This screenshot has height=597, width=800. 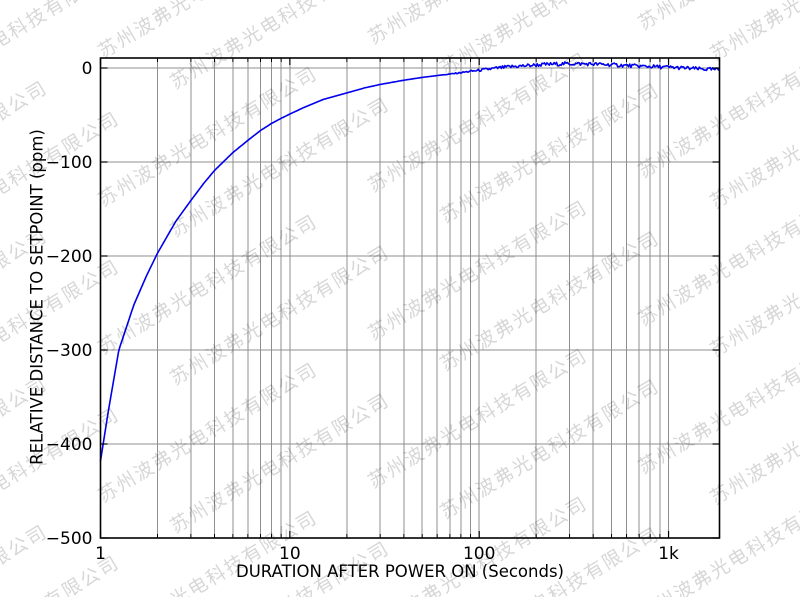 What do you see at coordinates (668, 554) in the screenshot?
I see `x-tick-label: 1k` at bounding box center [668, 554].